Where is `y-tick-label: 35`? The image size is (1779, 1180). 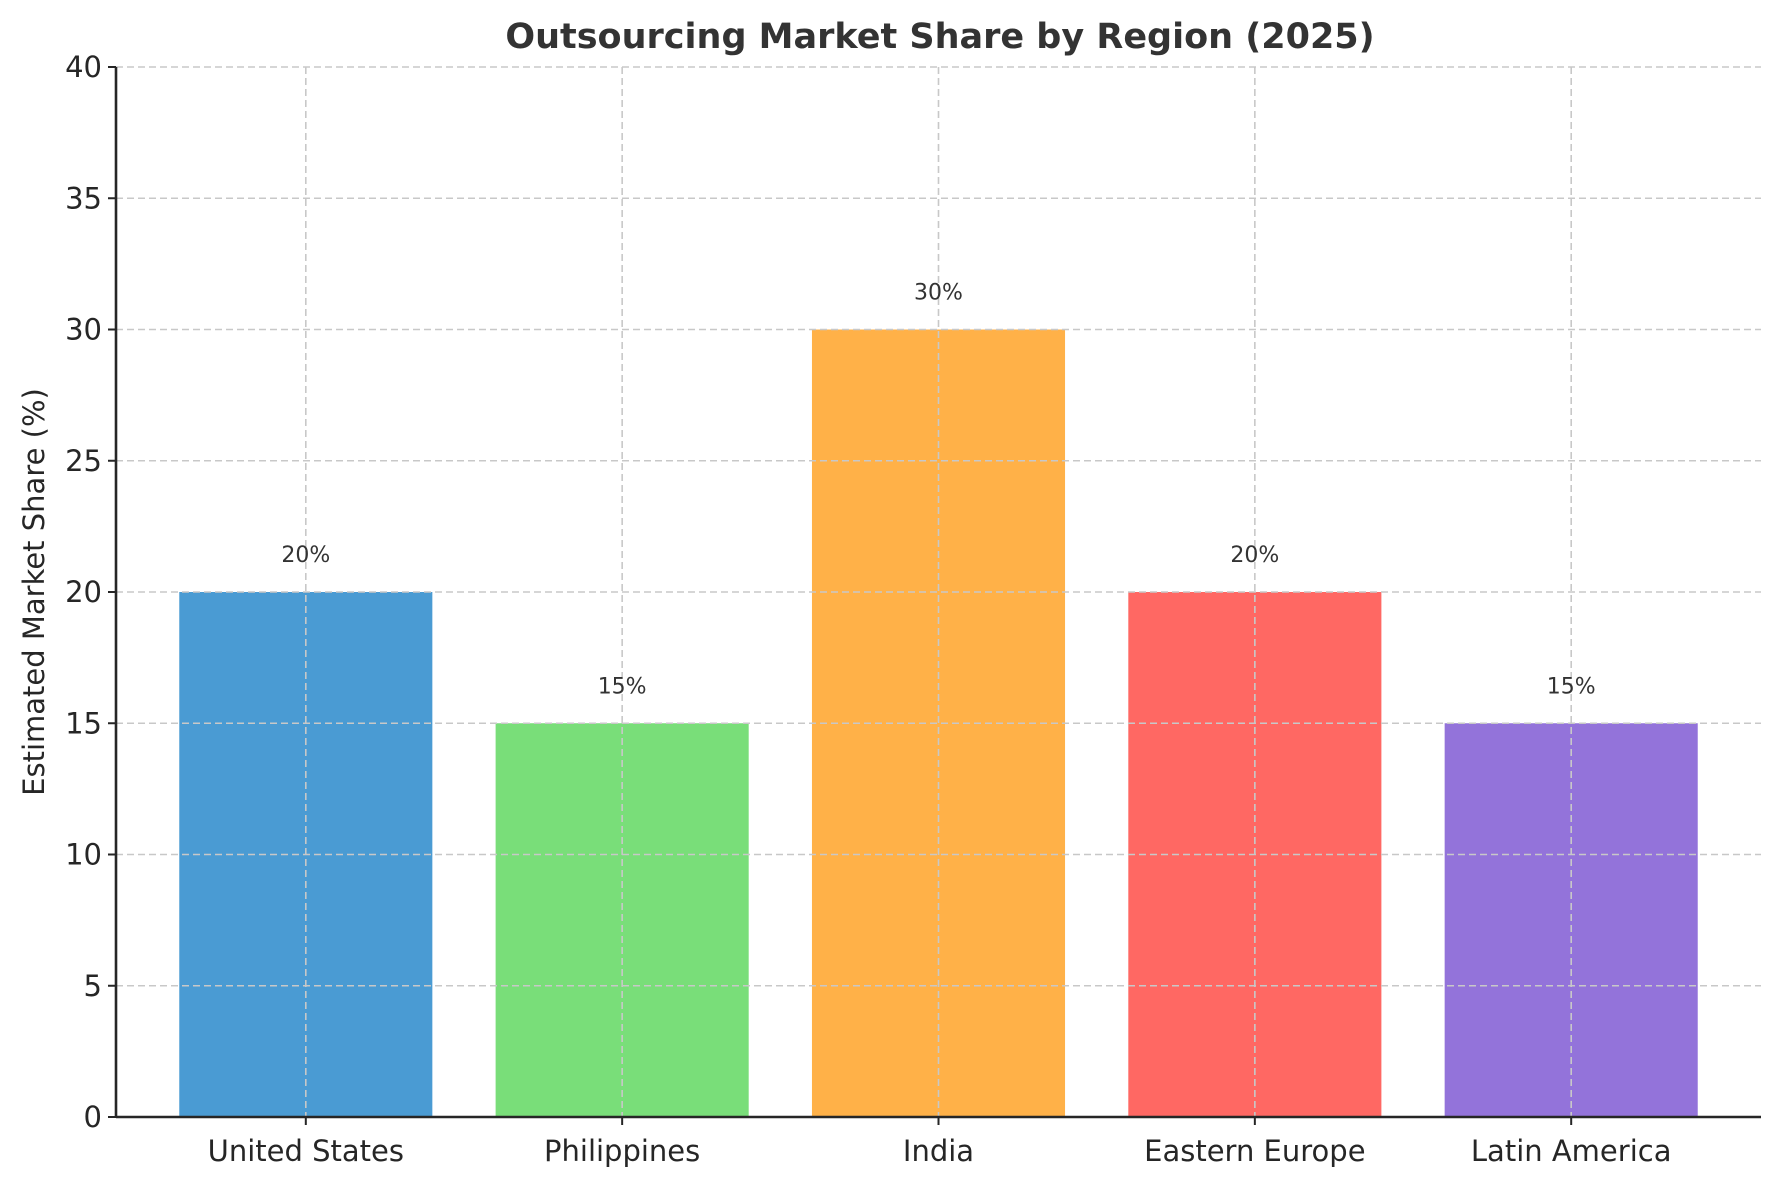
y-tick-label: 35 is located at coordinates (83, 198).